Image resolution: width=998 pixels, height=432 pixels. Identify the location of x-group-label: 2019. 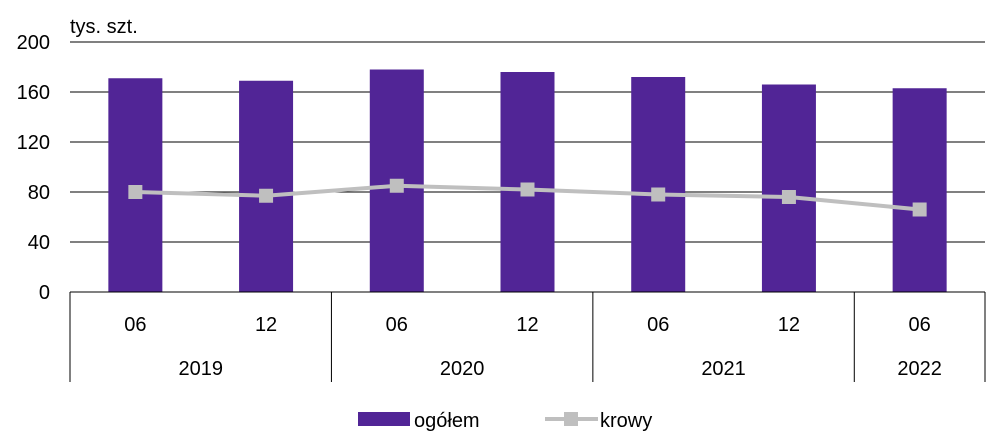
(200, 369).